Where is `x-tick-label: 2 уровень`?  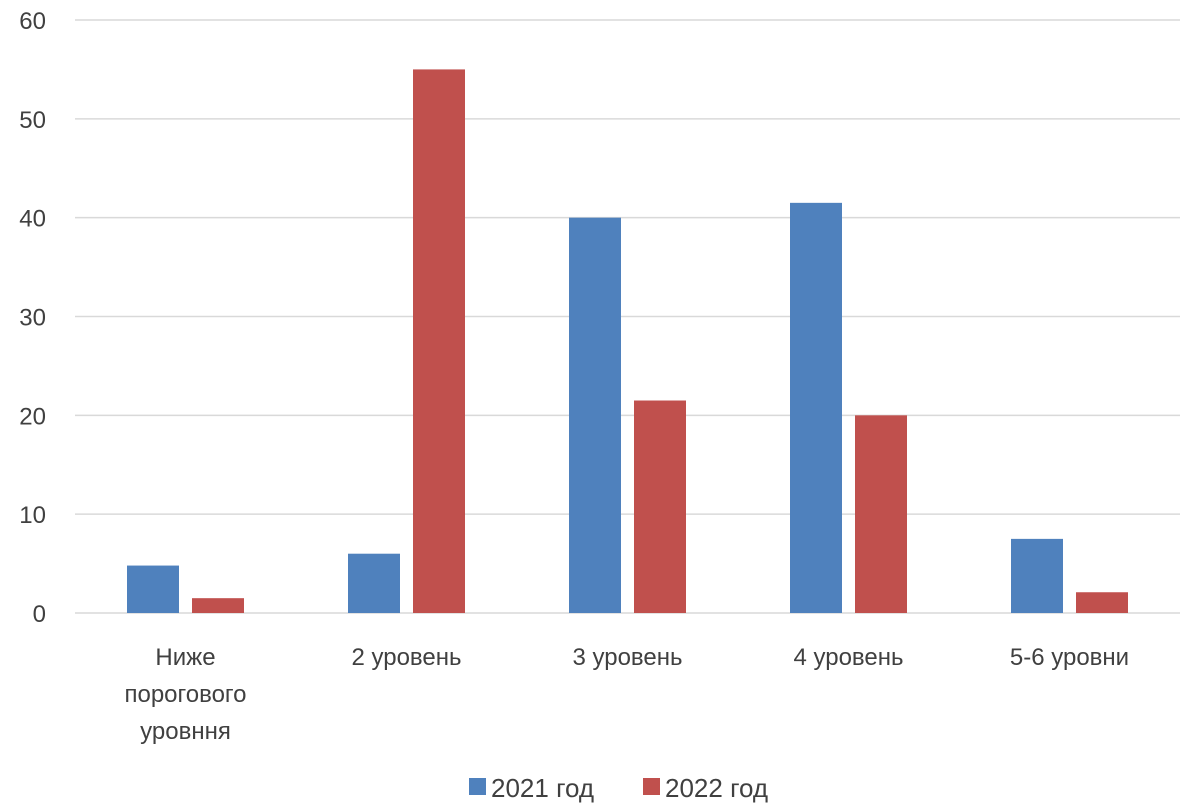 x-tick-label: 2 уровень is located at coordinates (406, 657).